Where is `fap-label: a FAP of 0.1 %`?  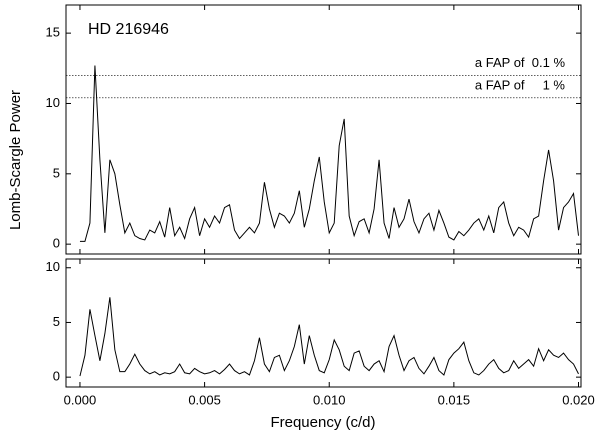
fap-label: a FAP of 0.1 % is located at coordinates (520, 62).